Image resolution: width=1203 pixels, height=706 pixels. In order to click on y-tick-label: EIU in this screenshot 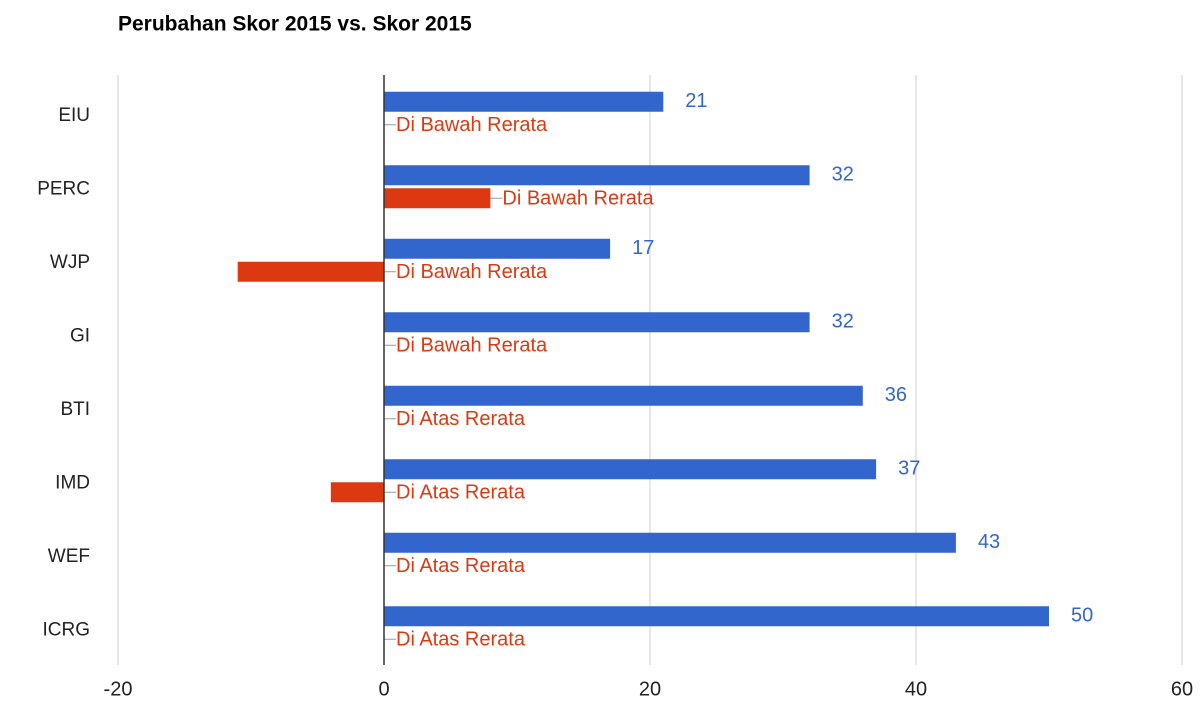, I will do `click(74, 115)`.